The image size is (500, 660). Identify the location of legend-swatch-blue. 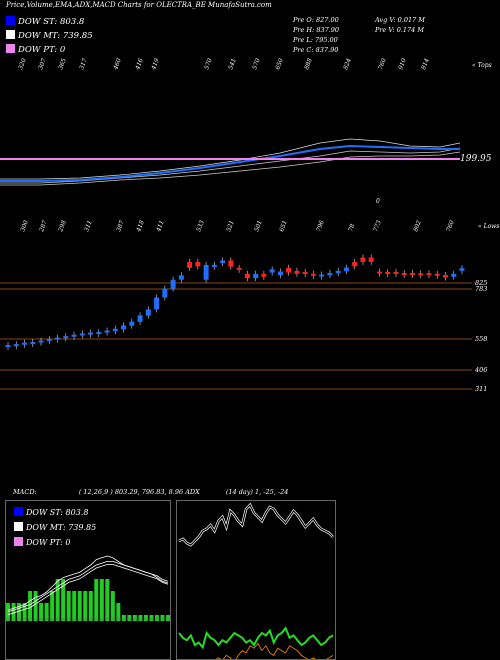
(10, 20).